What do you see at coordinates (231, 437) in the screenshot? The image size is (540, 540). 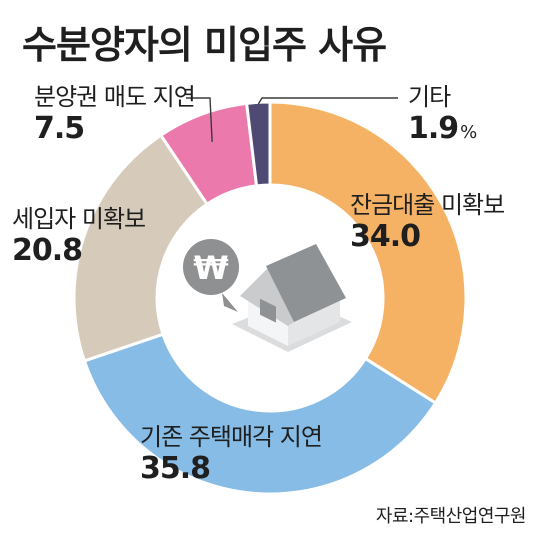 I see `slice-name: 기존 주택매각 지연` at bounding box center [231, 437].